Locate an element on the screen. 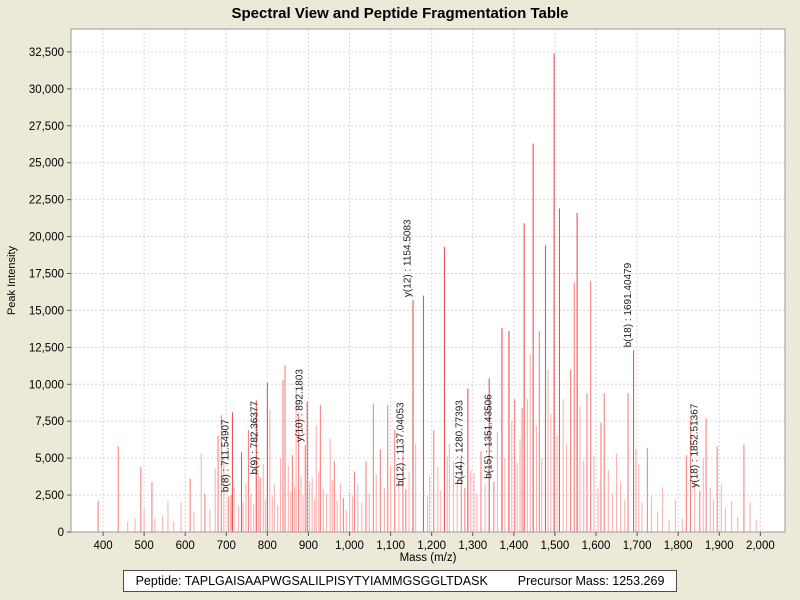 This screenshot has height=600, width=800. y-tick-label: 12,500 is located at coordinates (46, 348).